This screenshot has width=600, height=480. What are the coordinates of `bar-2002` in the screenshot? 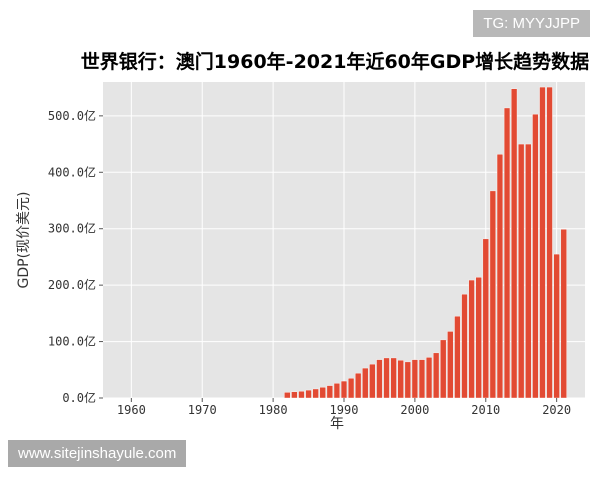 It's located at (429, 378).